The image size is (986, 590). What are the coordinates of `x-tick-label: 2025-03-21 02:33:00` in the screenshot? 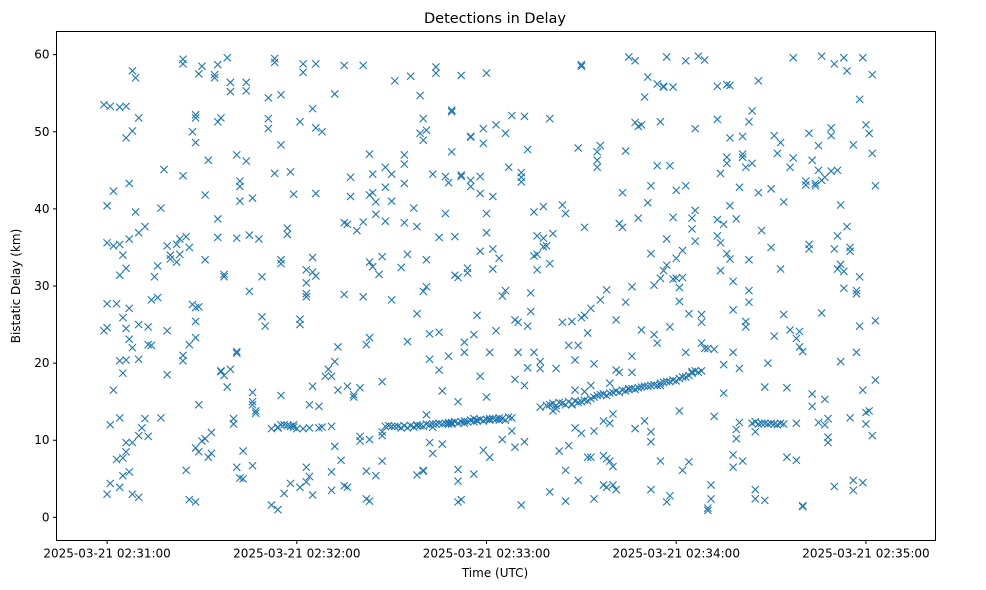 It's located at (486, 554).